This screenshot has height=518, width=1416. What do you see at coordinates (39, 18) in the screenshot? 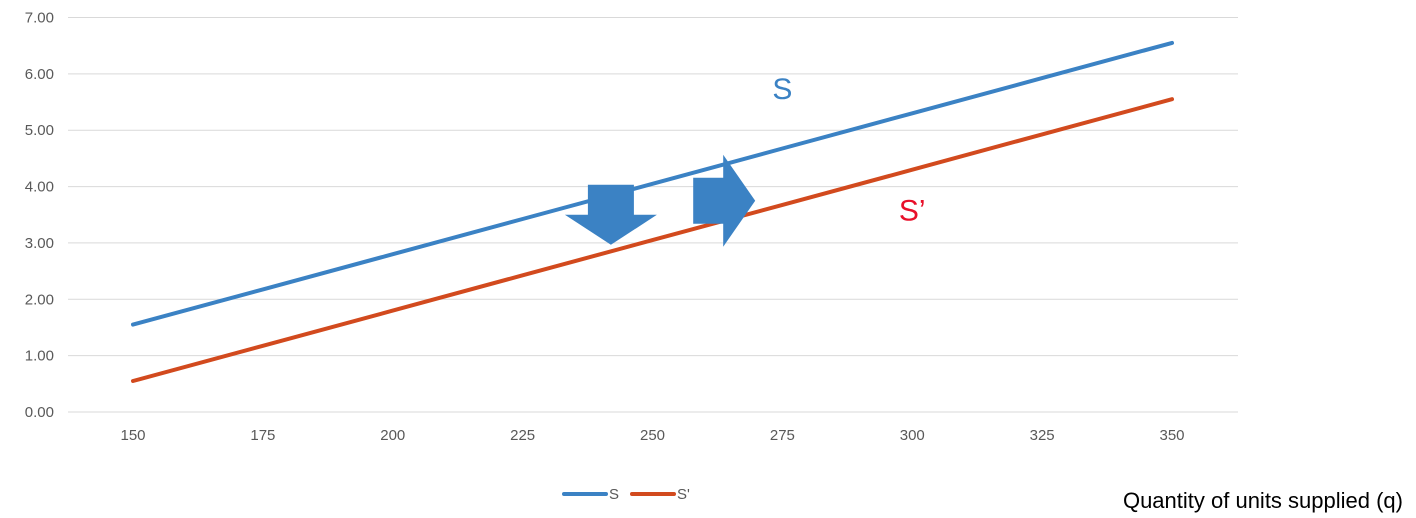
I see `y-tick-label: 7.00` at bounding box center [39, 18].